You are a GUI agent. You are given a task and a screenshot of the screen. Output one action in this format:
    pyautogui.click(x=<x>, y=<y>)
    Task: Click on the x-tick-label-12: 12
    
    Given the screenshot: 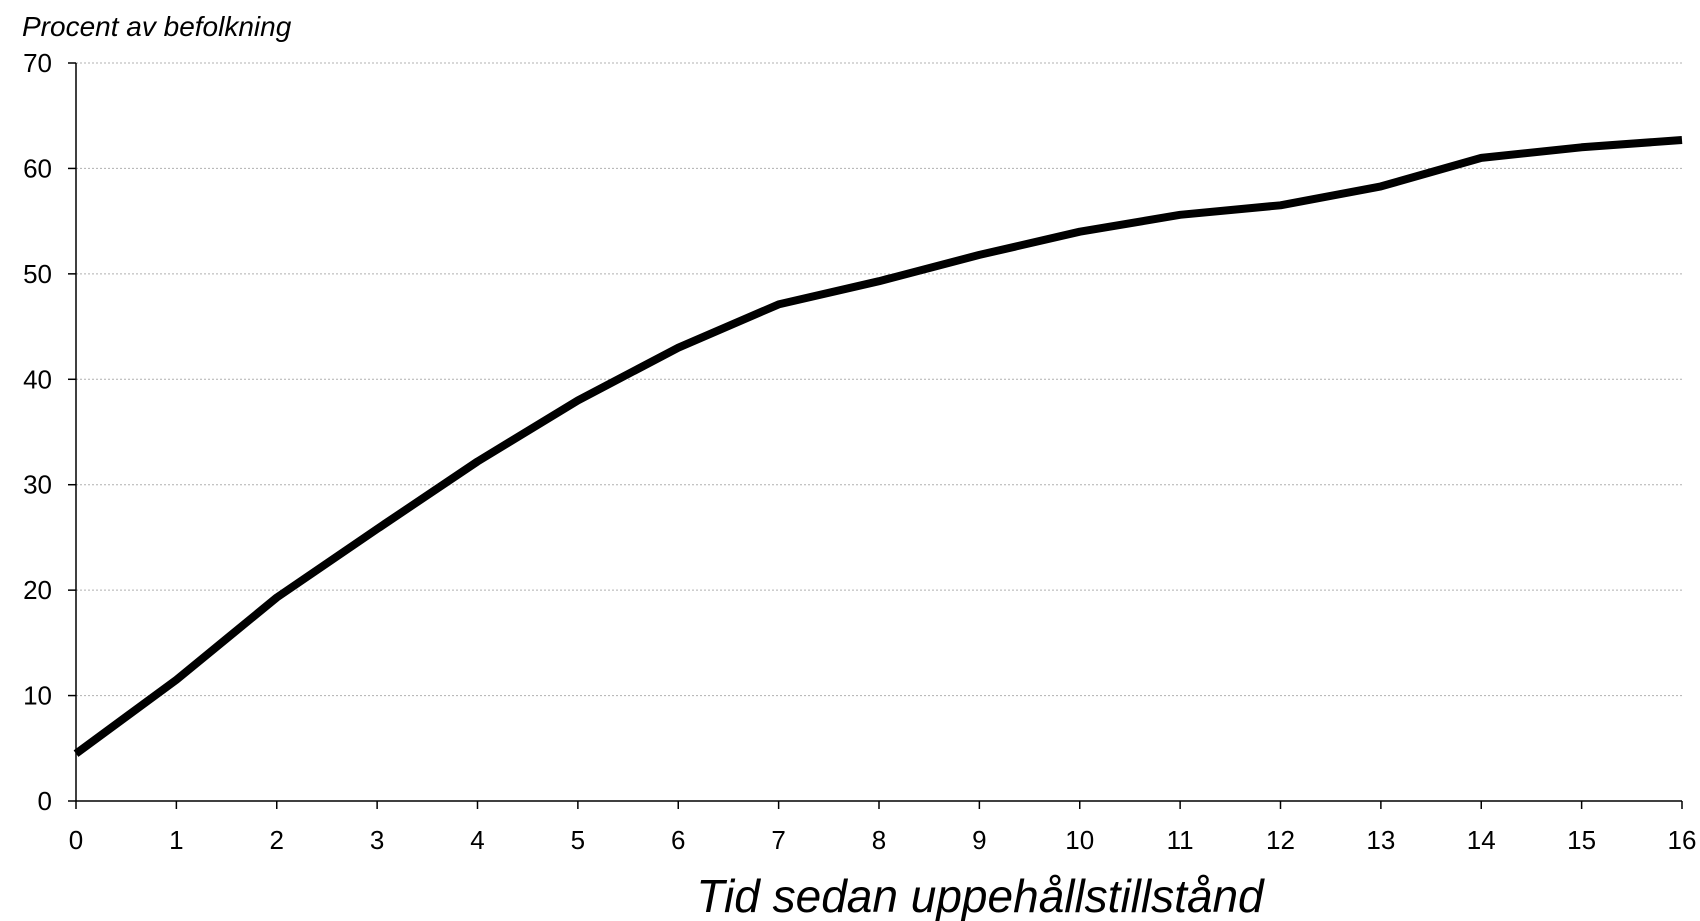 What is the action you would take?
    pyautogui.click(x=1280, y=840)
    